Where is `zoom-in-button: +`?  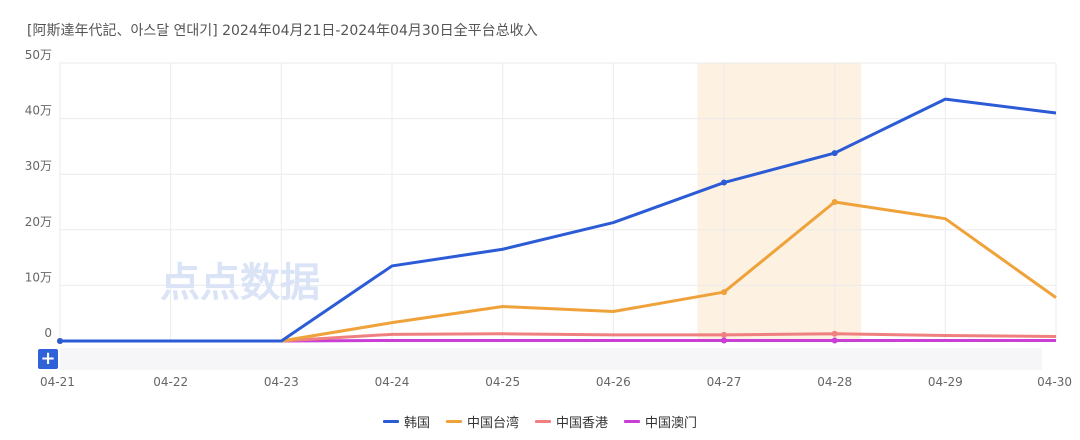
zoom-in-button: + is located at coordinates (48, 359).